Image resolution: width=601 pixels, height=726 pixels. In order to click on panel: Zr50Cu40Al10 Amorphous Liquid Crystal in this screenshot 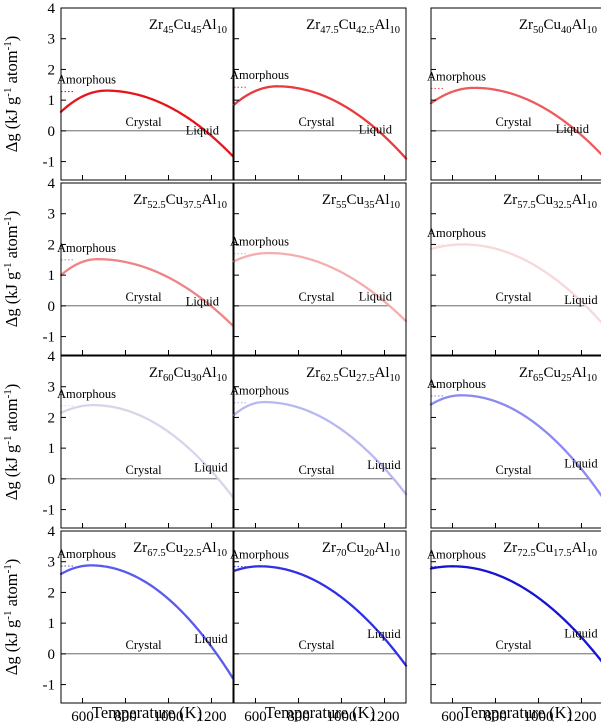, I will do `click(514, 94)`.